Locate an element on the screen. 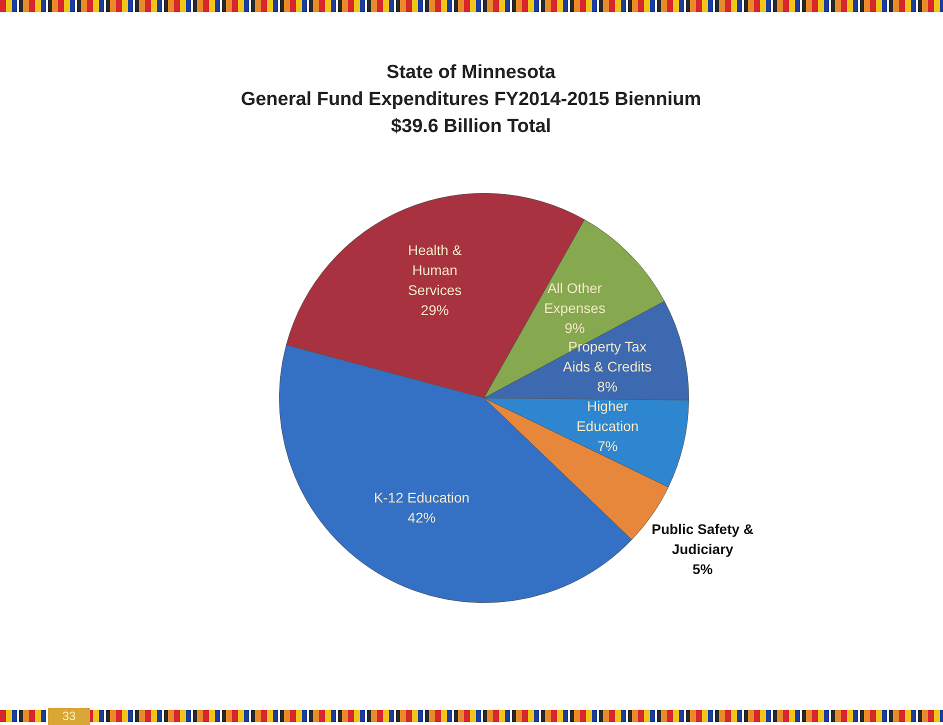  slice-label: Health & Human Services is located at coordinates (435, 270).